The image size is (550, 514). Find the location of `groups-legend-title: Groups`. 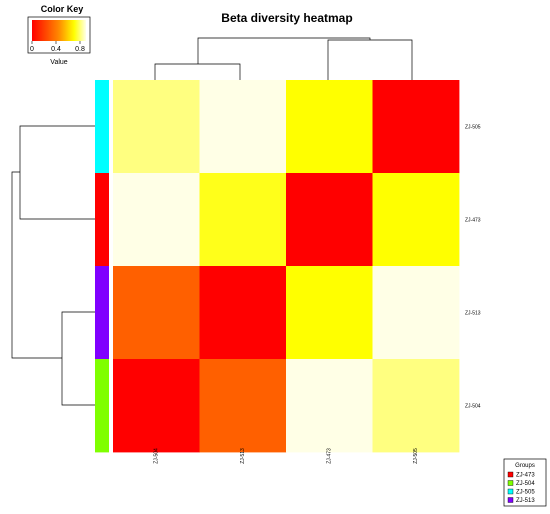

groups-legend-title: Groups is located at coordinates (525, 466).